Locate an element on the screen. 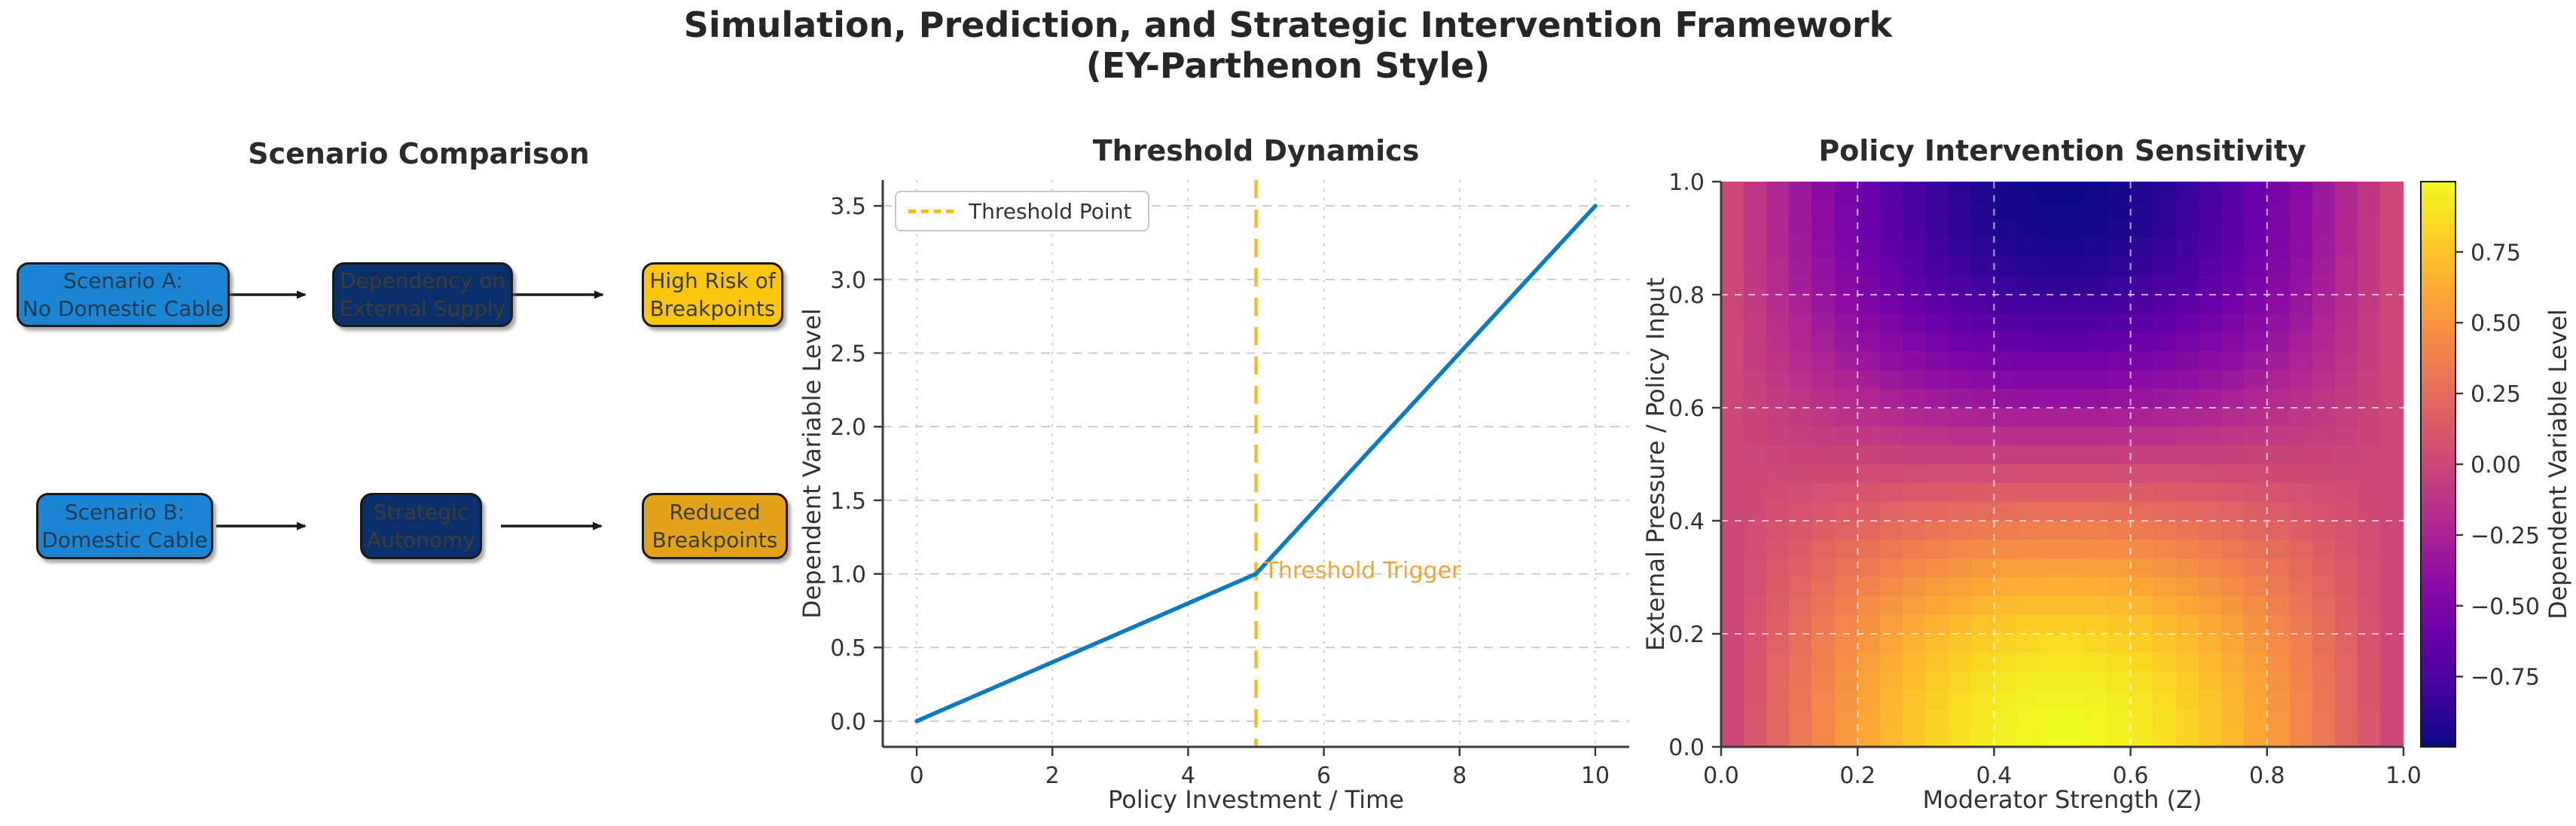  scenario-b-line1: Scenario B: is located at coordinates (125, 513).